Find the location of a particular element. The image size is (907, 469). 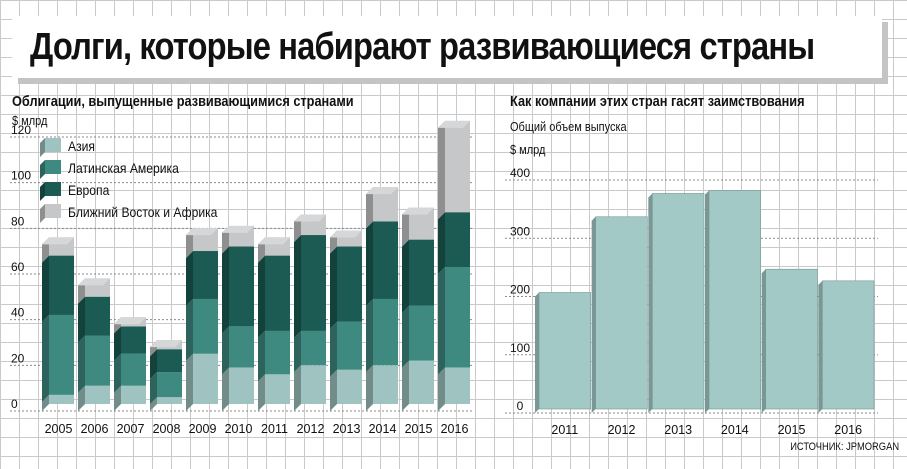

left-xtick-label: 2013 is located at coordinates (347, 429).